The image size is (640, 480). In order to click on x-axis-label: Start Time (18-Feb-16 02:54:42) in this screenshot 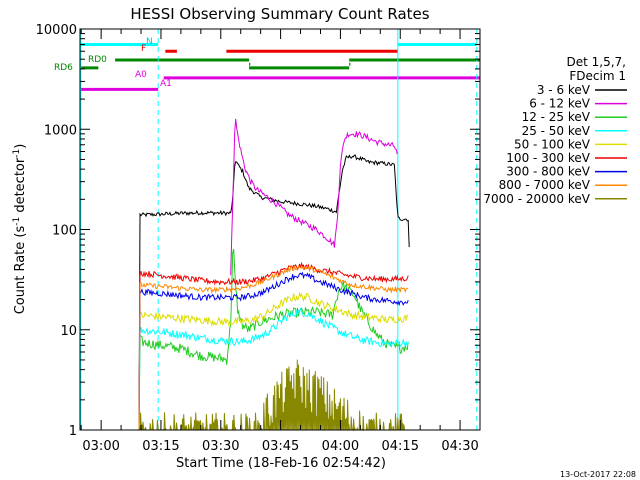, I will do `click(281, 463)`.